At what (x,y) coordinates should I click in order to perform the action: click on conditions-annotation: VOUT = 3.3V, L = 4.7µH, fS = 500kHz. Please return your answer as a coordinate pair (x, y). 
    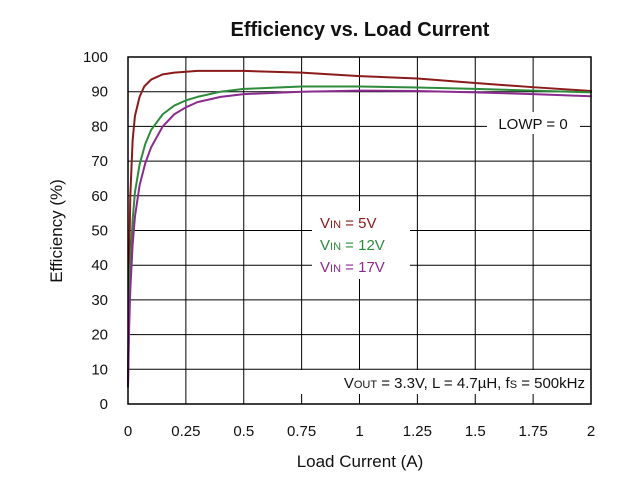
    Looking at the image, I should click on (437, 382).